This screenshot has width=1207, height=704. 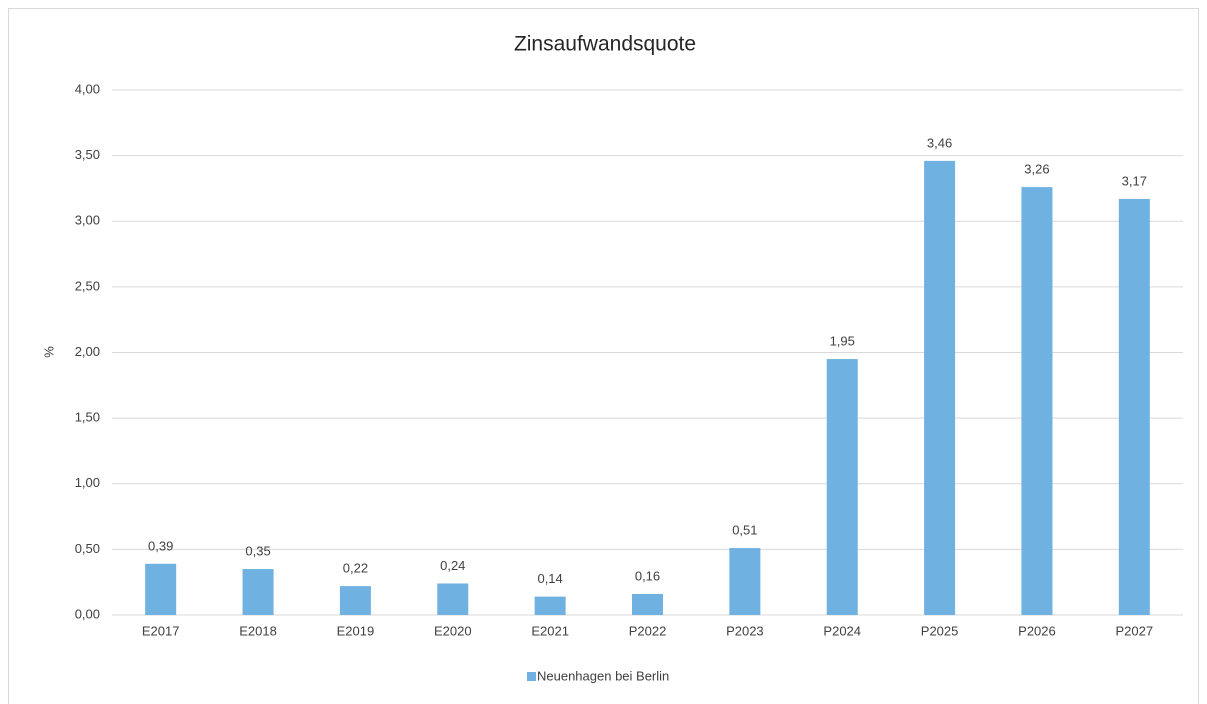 I want to click on y-tick-label: 4,00, so click(x=87, y=88).